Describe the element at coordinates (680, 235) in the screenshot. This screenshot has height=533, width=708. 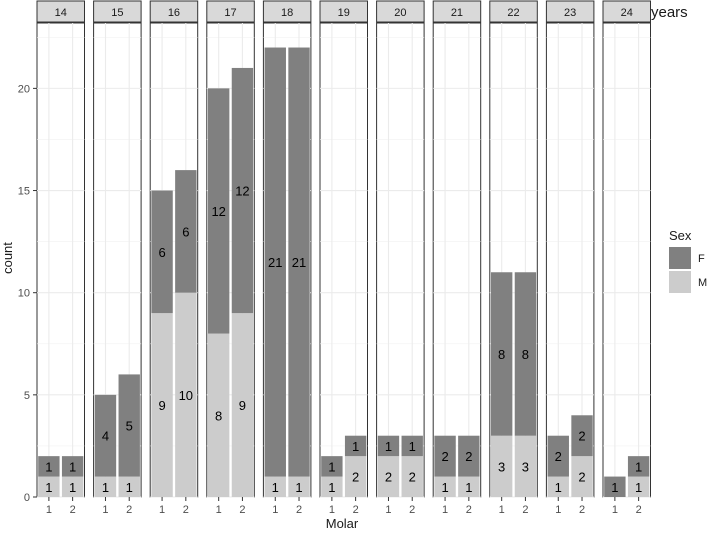
I see `legend-title: Sex` at that location.